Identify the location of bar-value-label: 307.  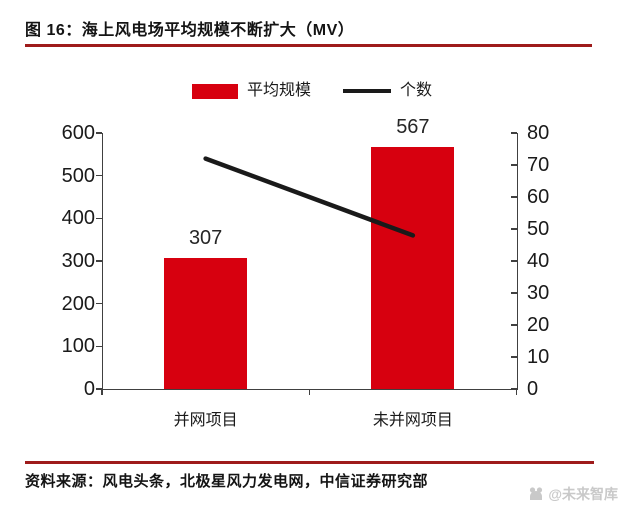
(205, 238).